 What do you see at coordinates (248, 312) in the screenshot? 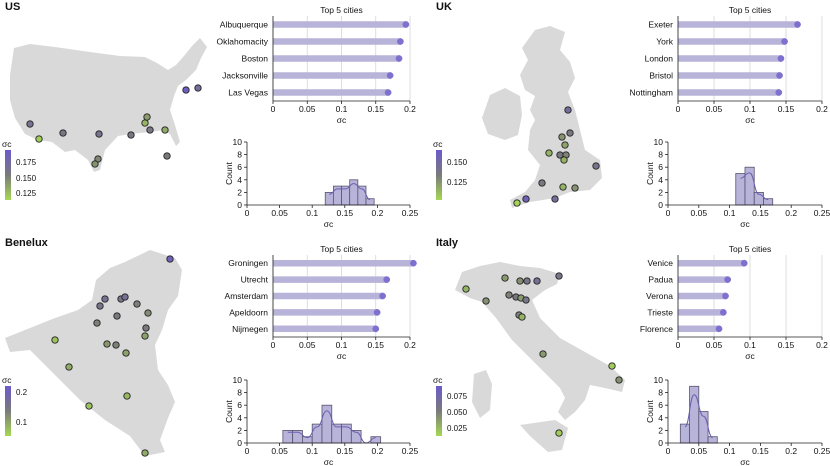
I see `top5-category-label: Apeldoorn` at bounding box center [248, 312].